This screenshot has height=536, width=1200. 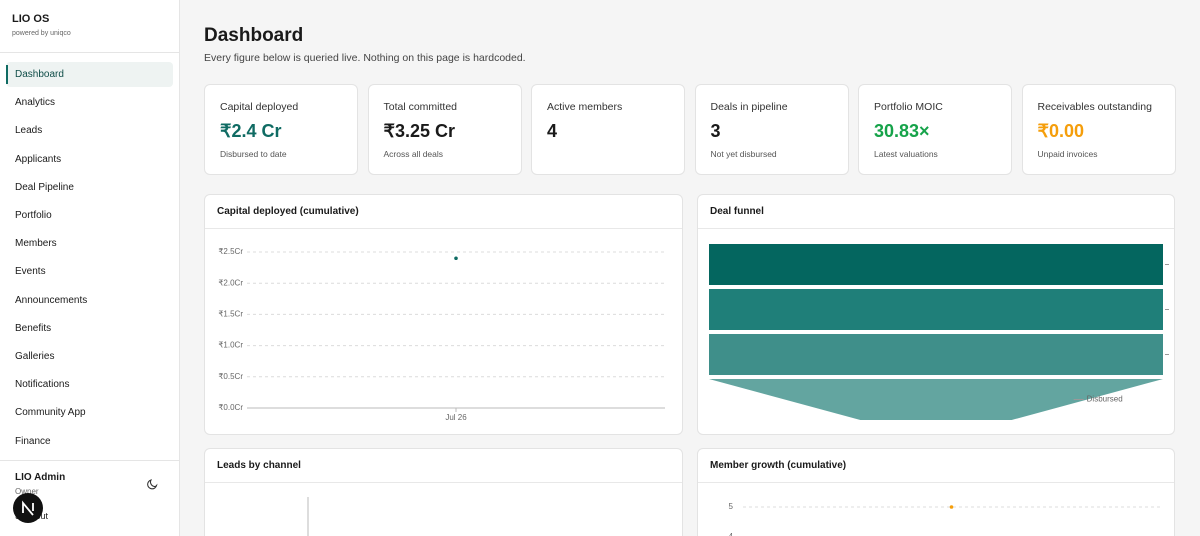 What do you see at coordinates (230, 345) in the screenshot?
I see `y-tick-label: ₹1.0Cr` at bounding box center [230, 345].